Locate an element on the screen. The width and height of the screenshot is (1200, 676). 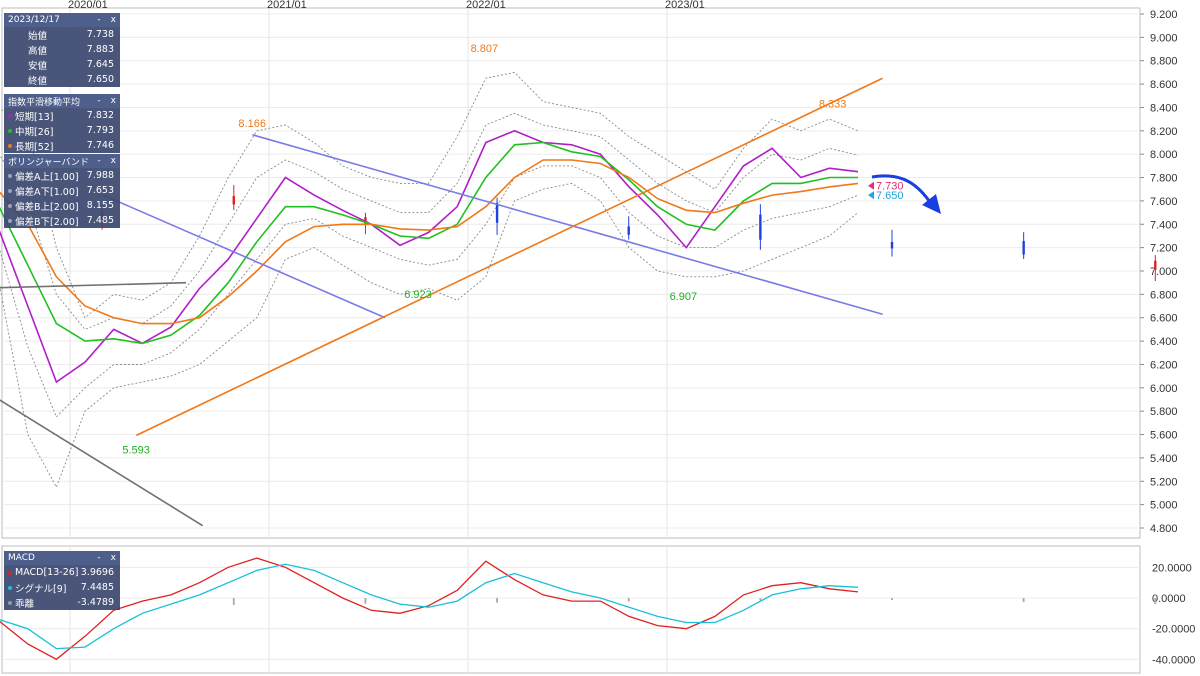
panel-title: 指数平滑移動平均 is located at coordinates (44, 102).